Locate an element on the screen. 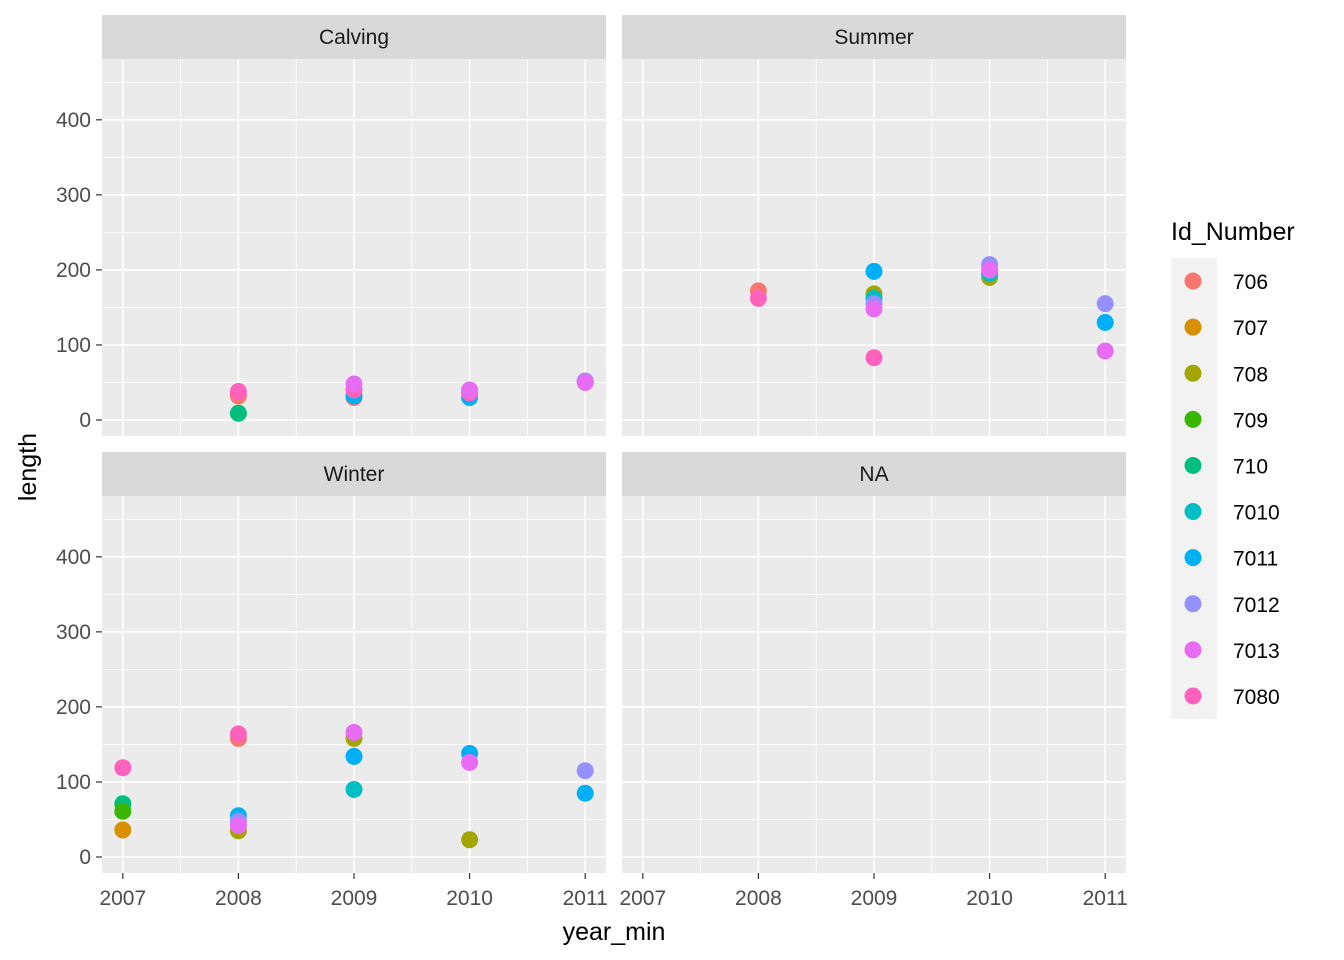 The height and width of the screenshot is (960, 1344). legend-title: Id_Number is located at coordinates (1233, 232).